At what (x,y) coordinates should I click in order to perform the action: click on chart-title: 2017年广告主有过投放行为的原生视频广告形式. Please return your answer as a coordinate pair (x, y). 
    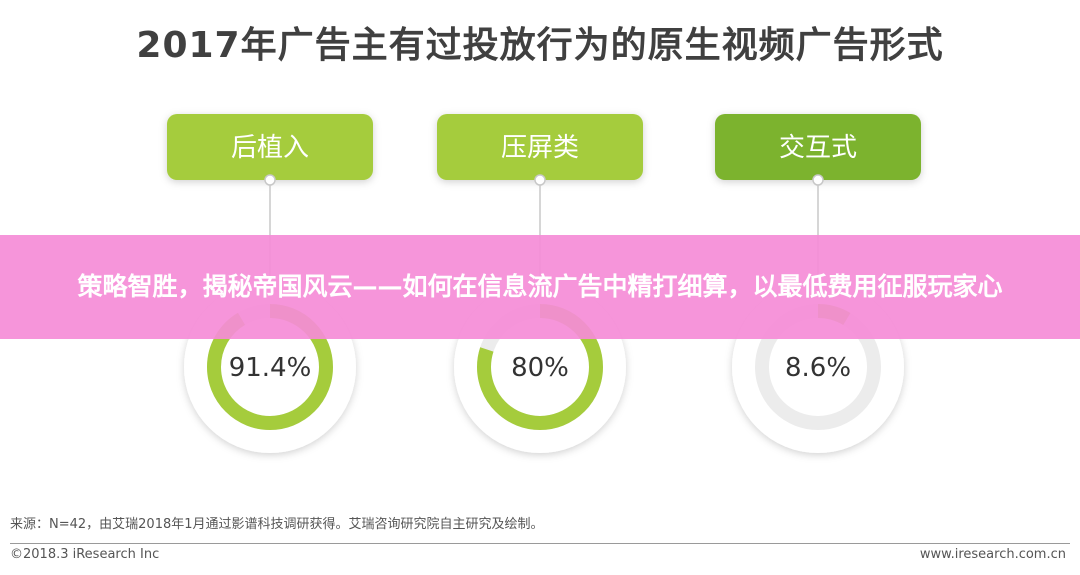
    Looking at the image, I should click on (540, 45).